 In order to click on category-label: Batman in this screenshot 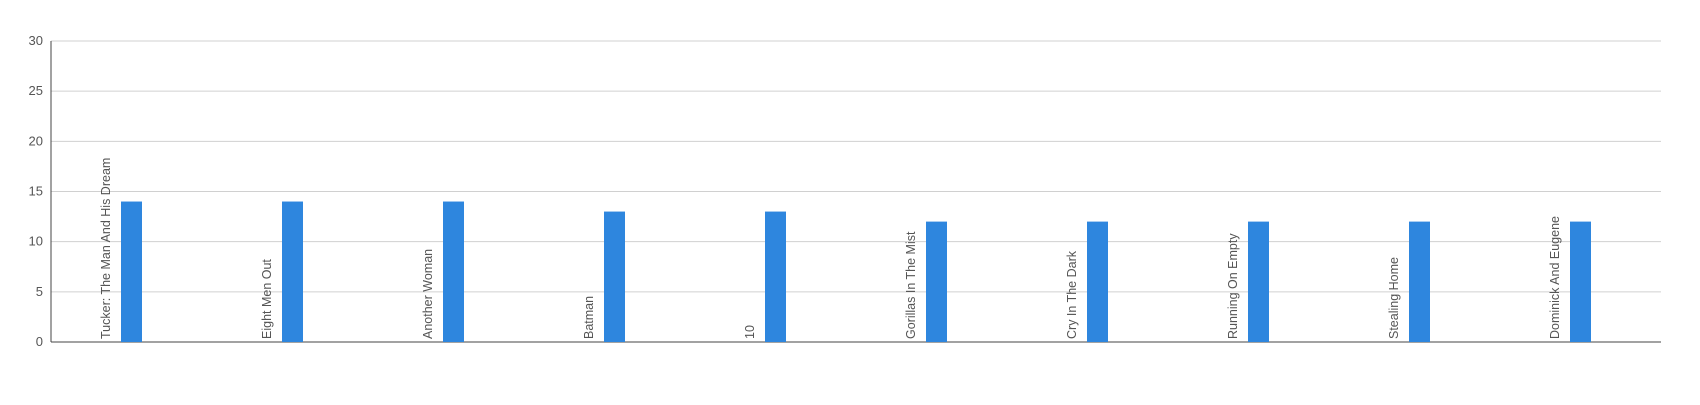, I will do `click(589, 317)`.